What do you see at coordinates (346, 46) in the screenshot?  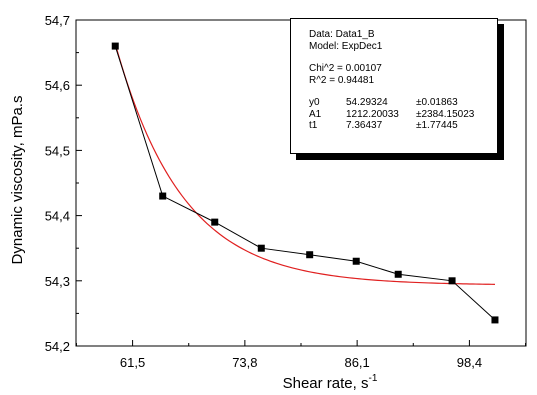 I see `fit-model-label: Model: ExpDec1` at bounding box center [346, 46].